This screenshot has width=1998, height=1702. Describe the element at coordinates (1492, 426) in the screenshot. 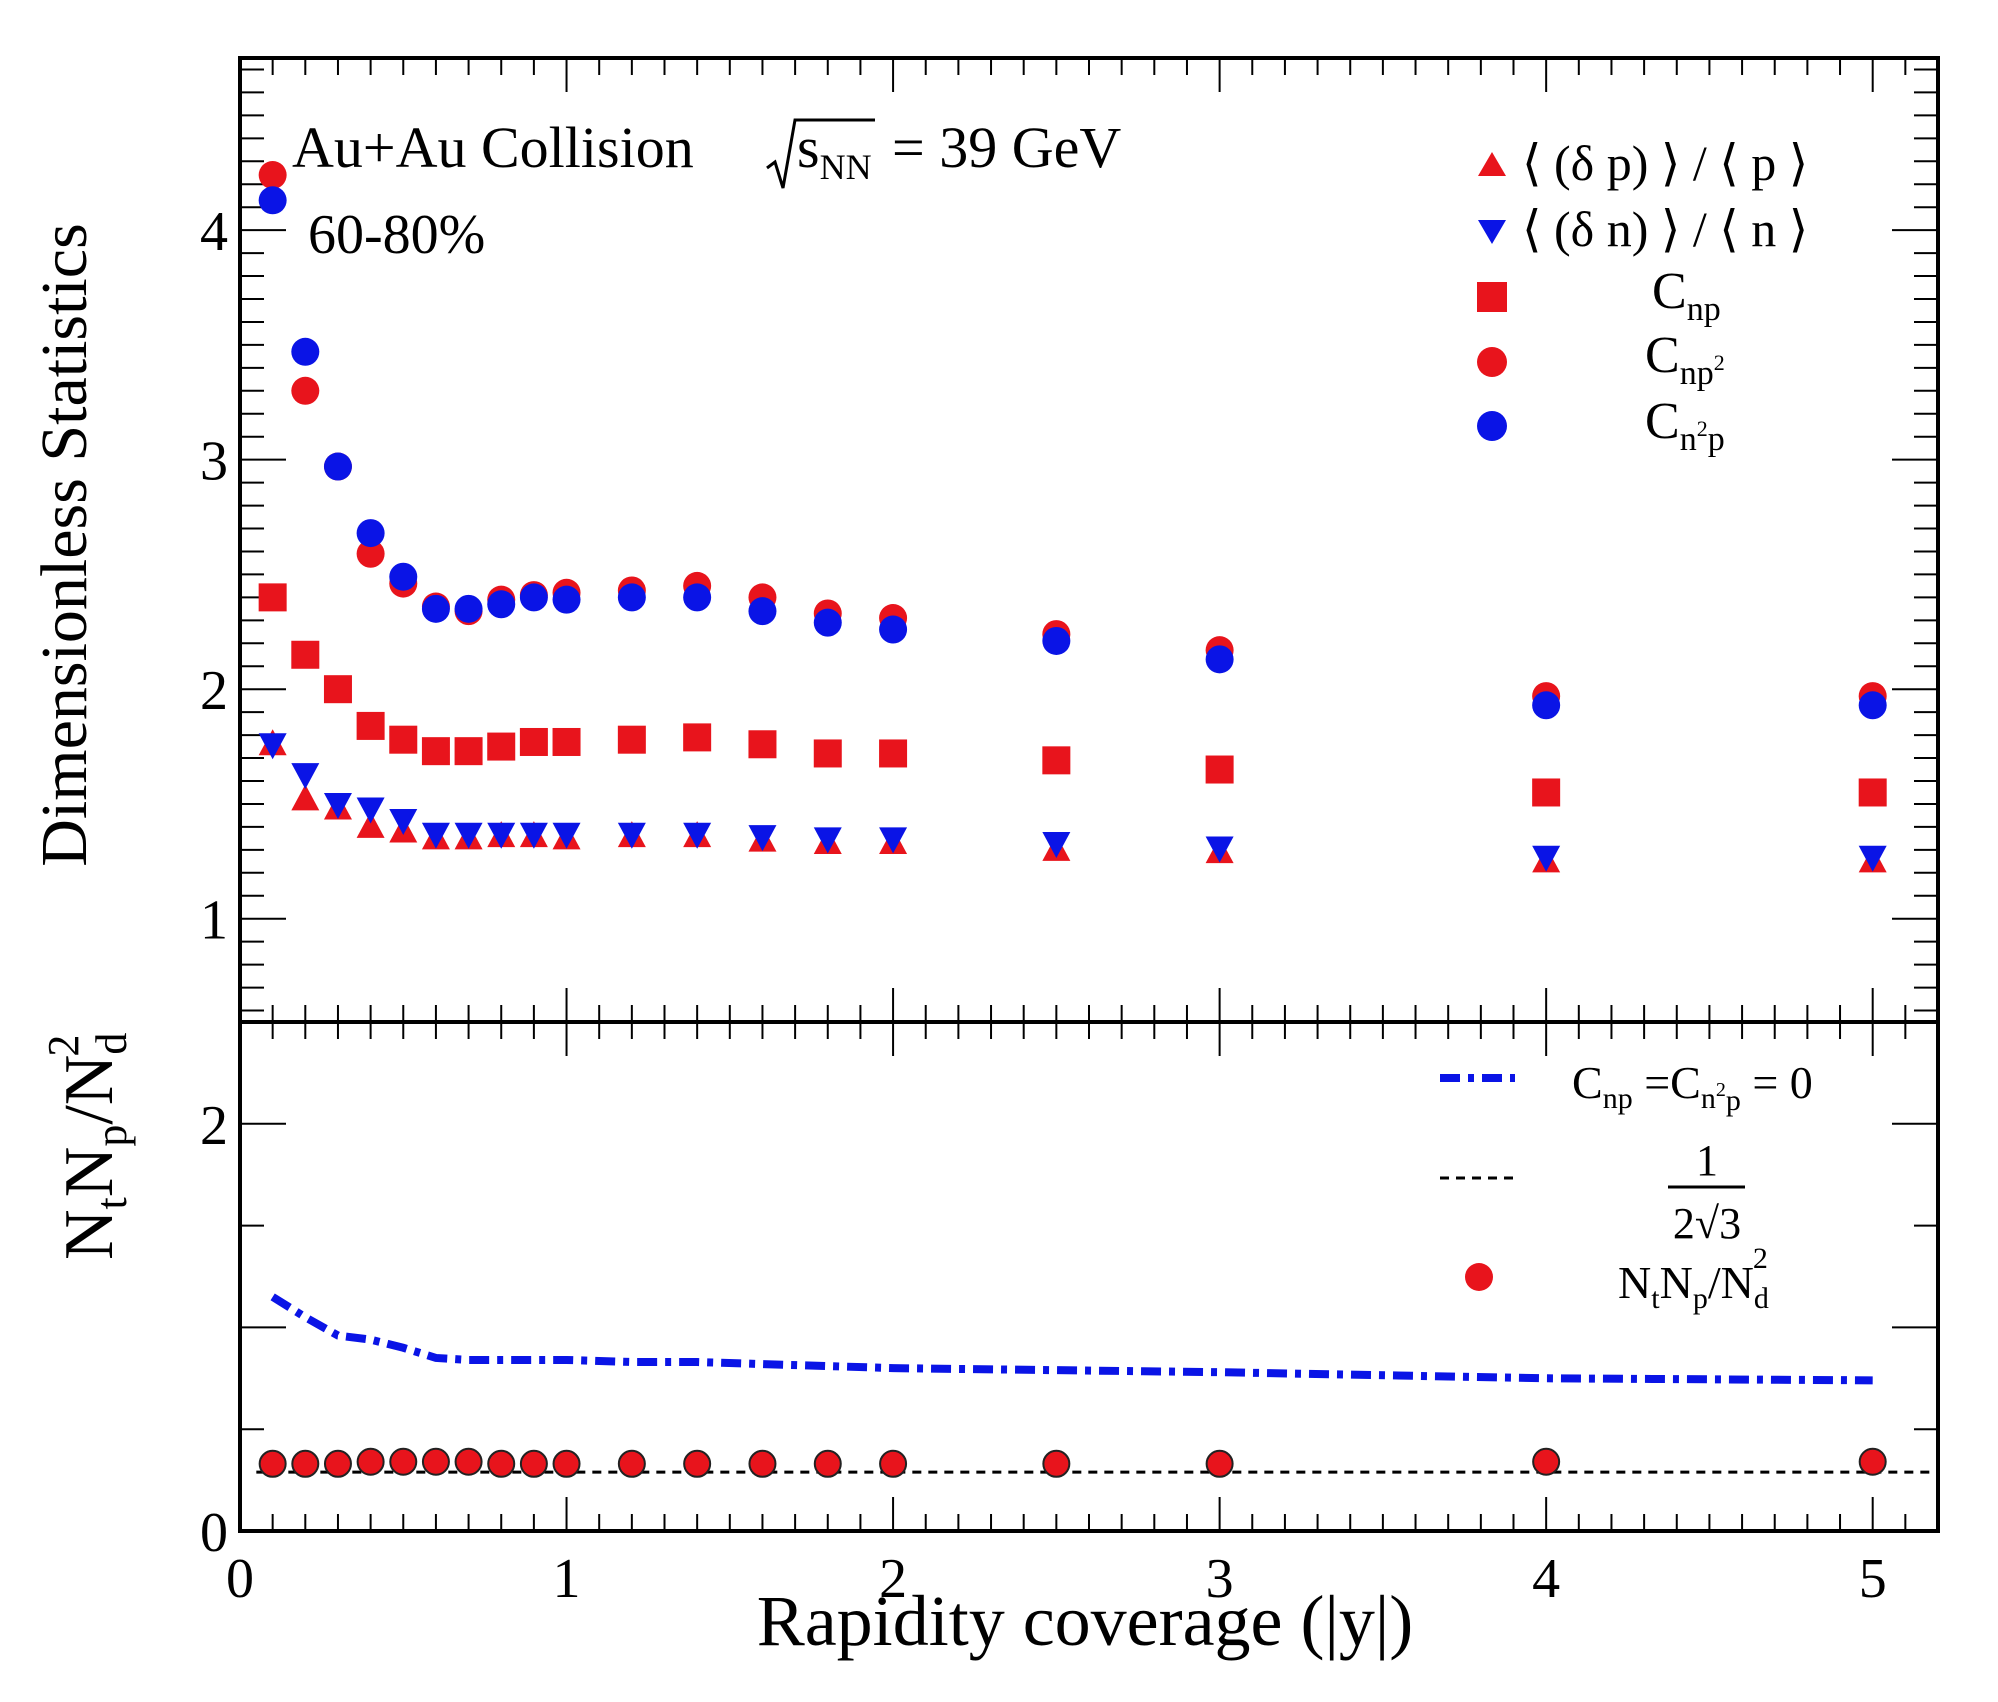

I see `legend-marker-circle-blue` at that location.